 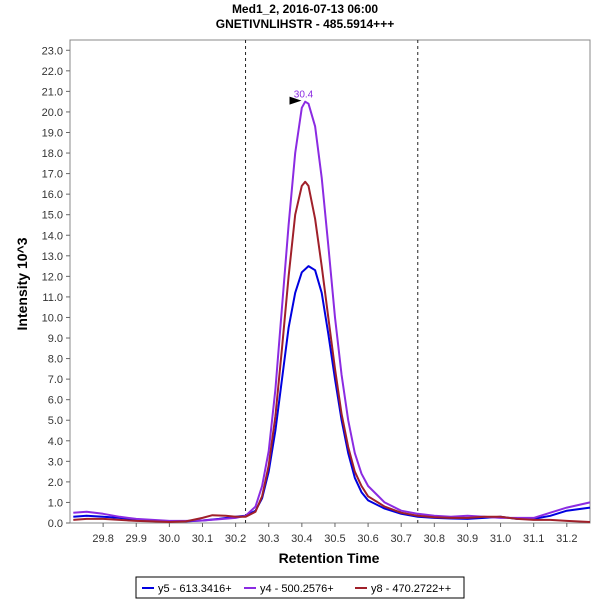 What do you see at coordinates (411, 589) in the screenshot?
I see `legend-label-3: y8 - 470.2722++` at bounding box center [411, 589].